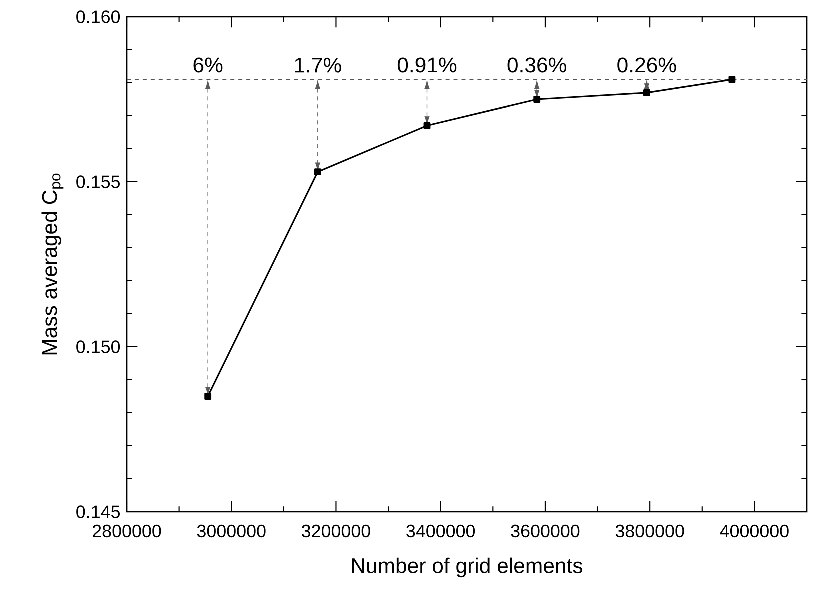 The height and width of the screenshot is (604, 813). What do you see at coordinates (650, 531) in the screenshot?
I see `x-tick-label: 3800000` at bounding box center [650, 531].